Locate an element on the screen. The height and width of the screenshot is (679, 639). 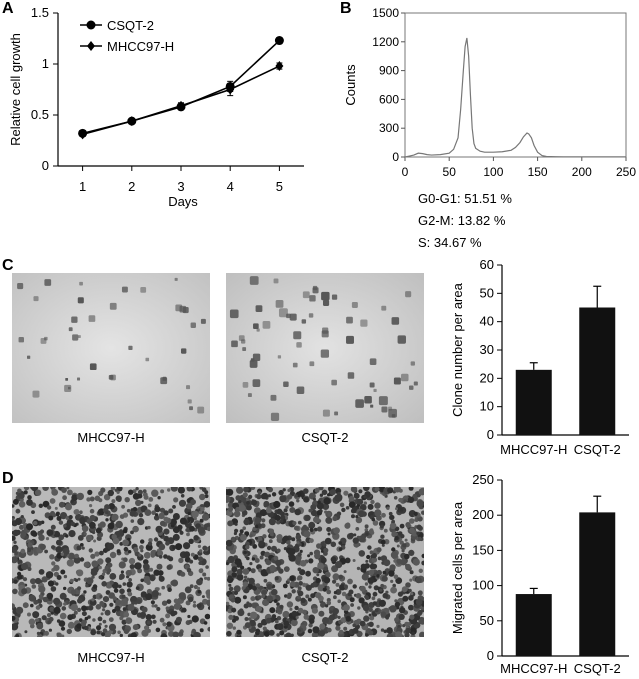
category-label: CSQT-2 is located at coordinates (597, 668).